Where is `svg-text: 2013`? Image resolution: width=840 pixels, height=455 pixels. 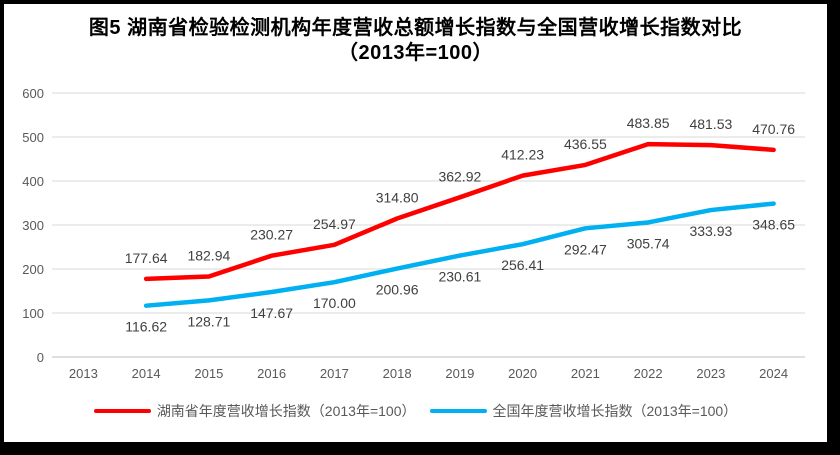
svg-text: 2013 is located at coordinates (83, 373).